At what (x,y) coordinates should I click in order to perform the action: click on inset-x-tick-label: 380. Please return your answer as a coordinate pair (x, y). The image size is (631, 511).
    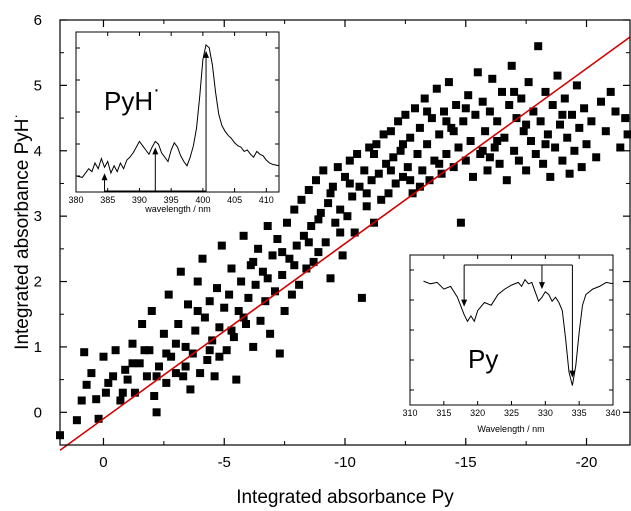
    Looking at the image, I should click on (75, 200).